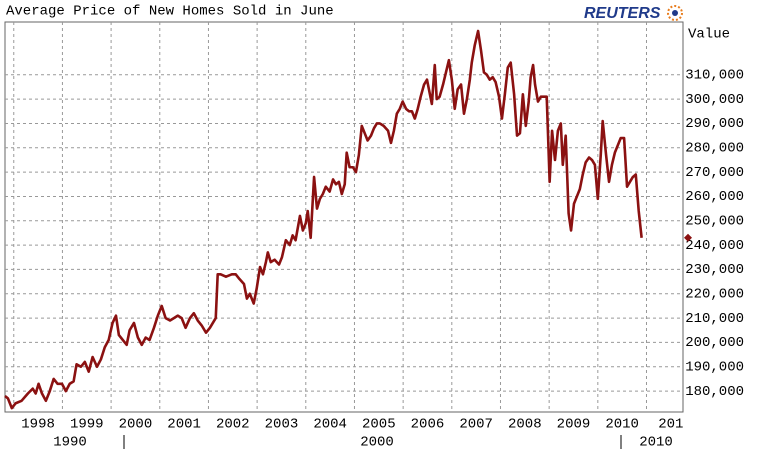  What do you see at coordinates (330, 425) in the screenshot?
I see `x-tick-label: 2004` at bounding box center [330, 425].